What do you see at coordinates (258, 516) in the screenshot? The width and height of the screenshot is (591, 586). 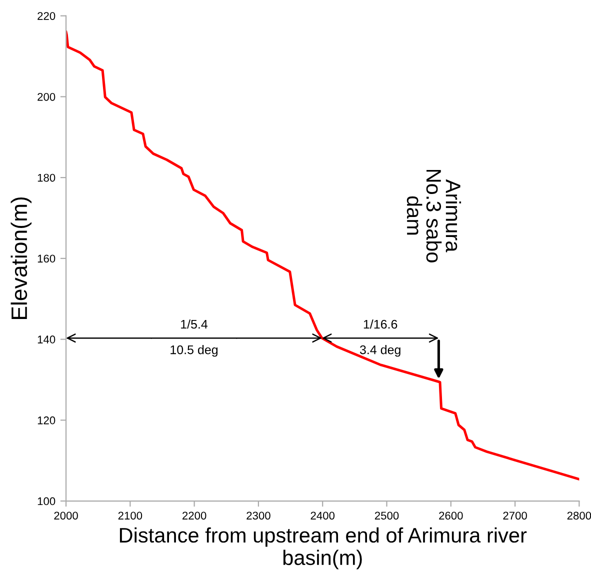 I see `x-tick-label: 2300` at bounding box center [258, 516].